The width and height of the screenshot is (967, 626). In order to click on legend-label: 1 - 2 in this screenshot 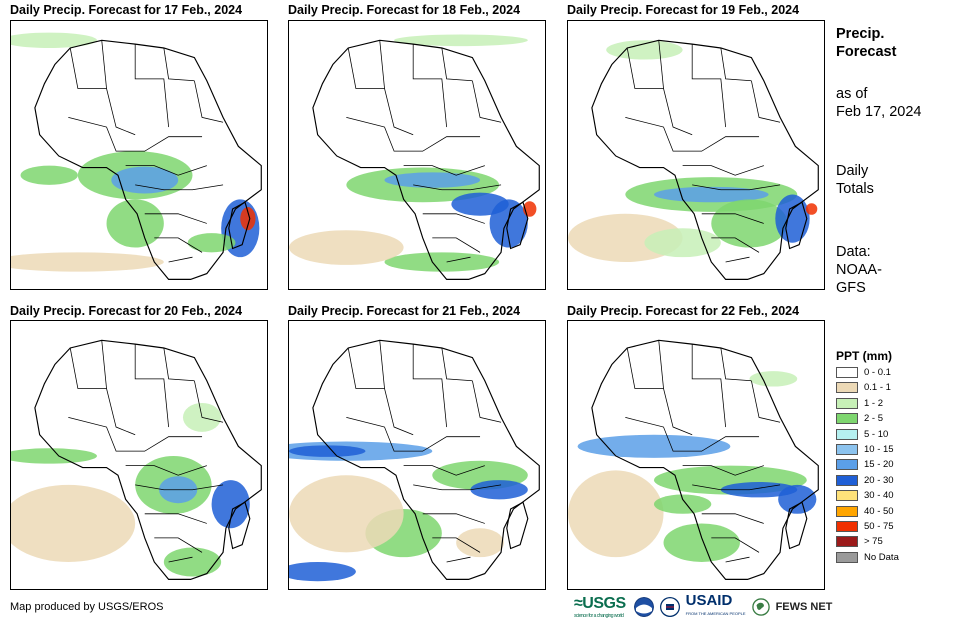, I will do `click(874, 403)`.